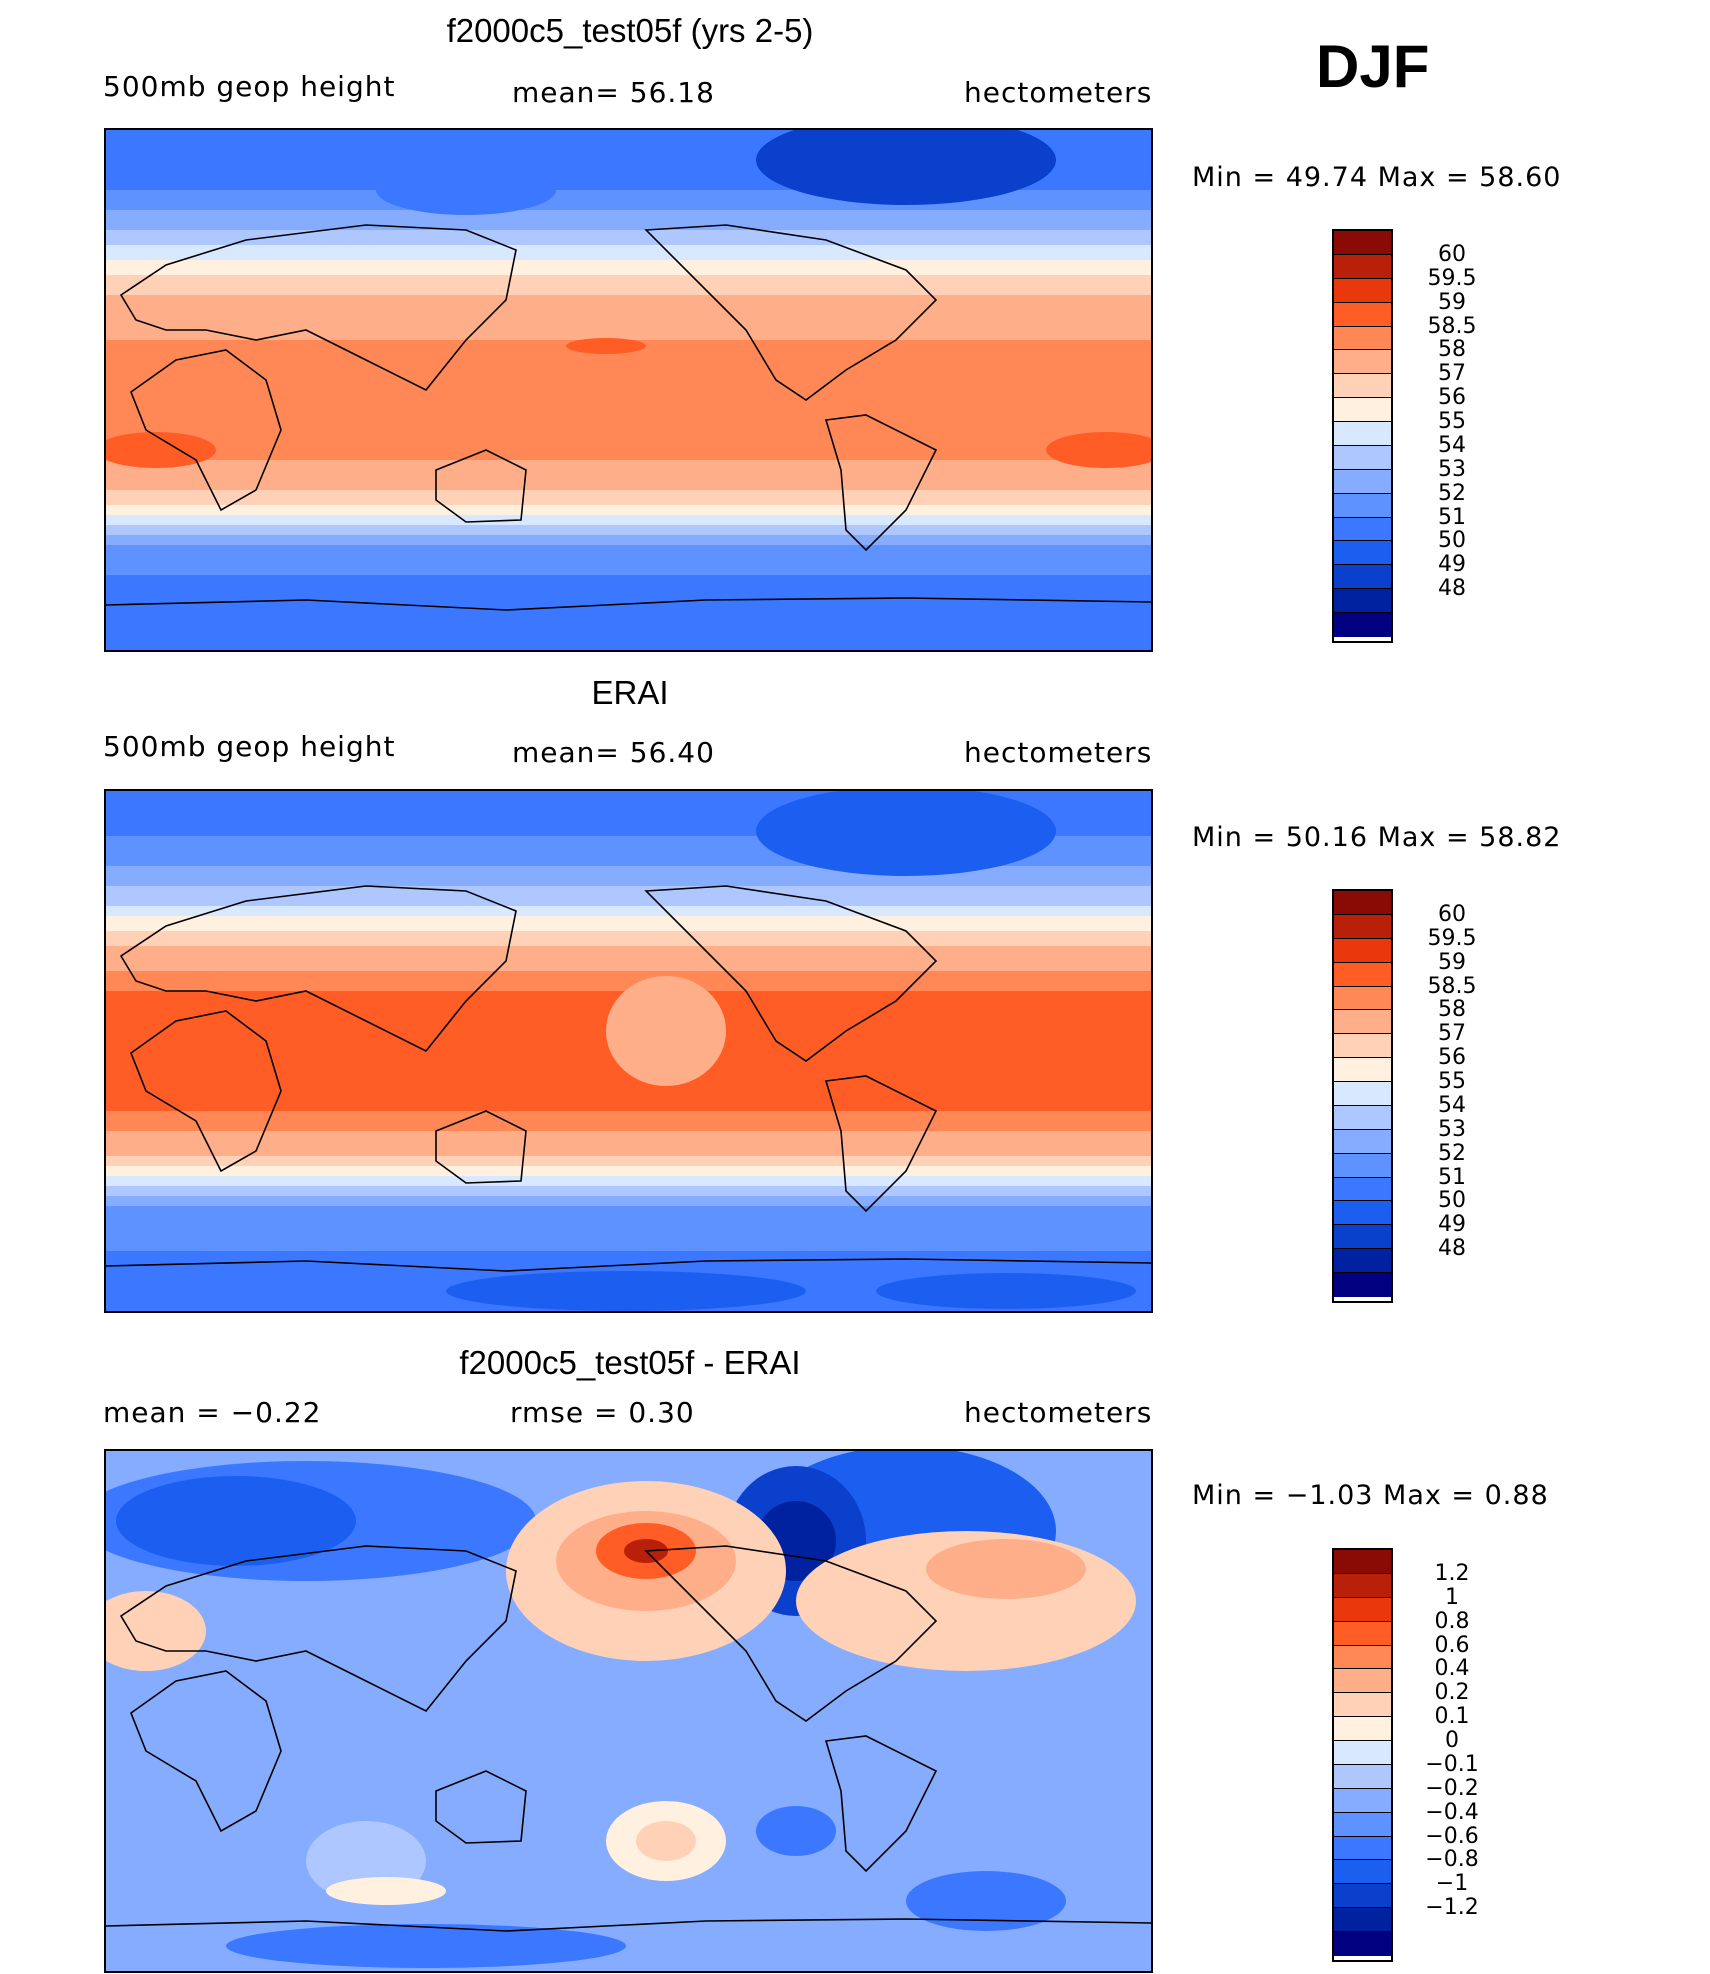 The width and height of the screenshot is (1710, 1974). What do you see at coordinates (1452, 541) in the screenshot?
I see `colorbar-tick-label: 50` at bounding box center [1452, 541].